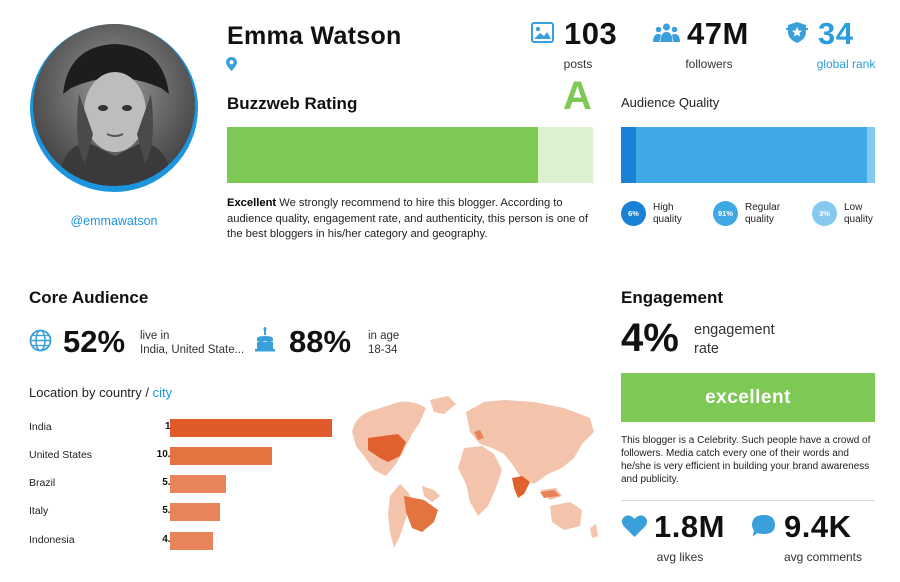 This screenshot has height=582, width=900. I want to click on age-caption: in age 18-34, so click(384, 343).